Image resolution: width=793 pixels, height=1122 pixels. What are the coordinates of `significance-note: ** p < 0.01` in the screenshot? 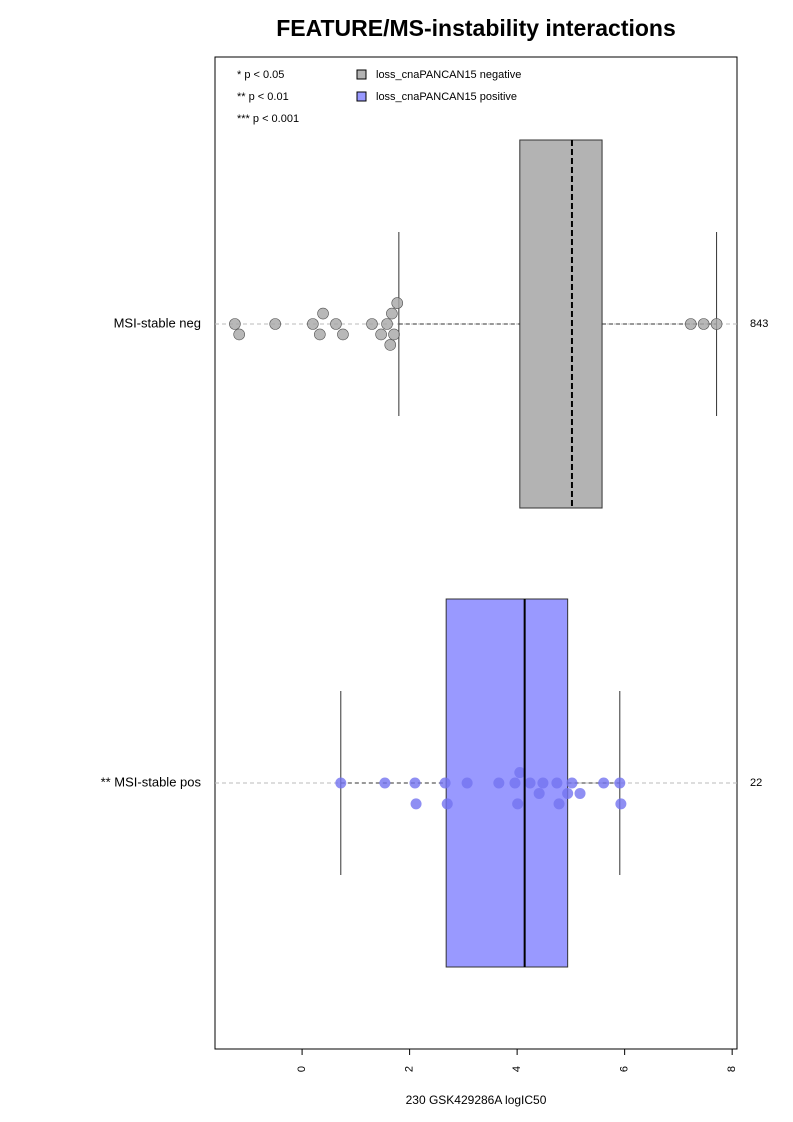 It's located at (263, 97).